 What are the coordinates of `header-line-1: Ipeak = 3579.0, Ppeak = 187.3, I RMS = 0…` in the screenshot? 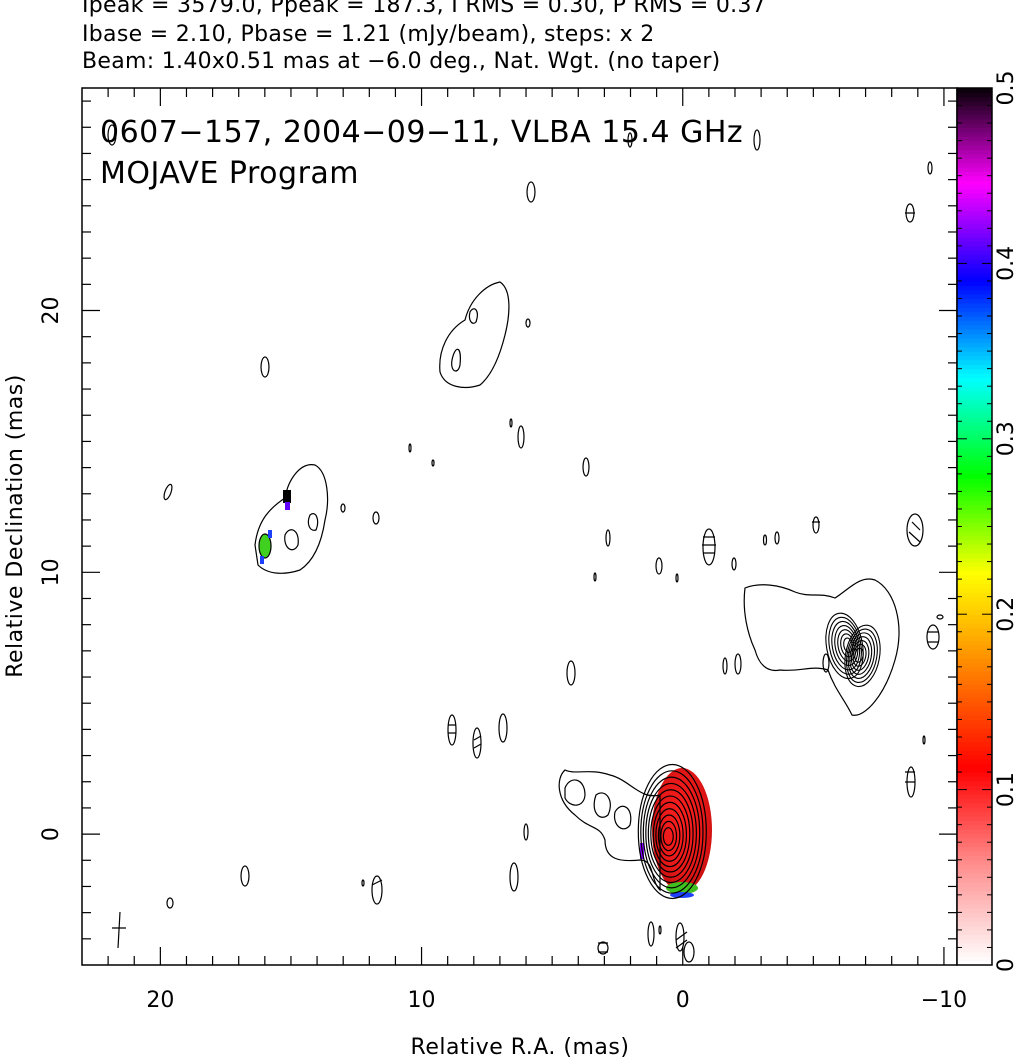 It's located at (424, 9).